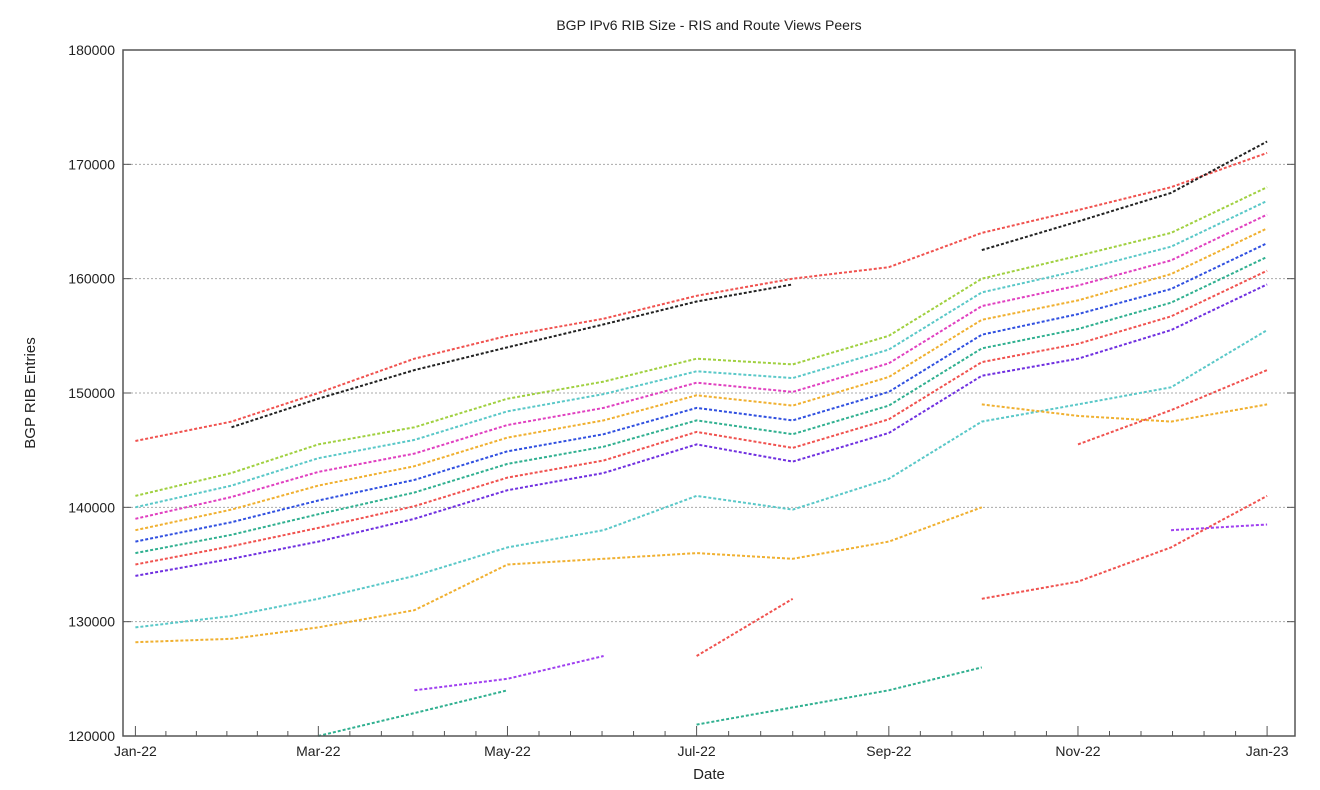  What do you see at coordinates (91, 393) in the screenshot?
I see `y-tick-label: 150000` at bounding box center [91, 393].